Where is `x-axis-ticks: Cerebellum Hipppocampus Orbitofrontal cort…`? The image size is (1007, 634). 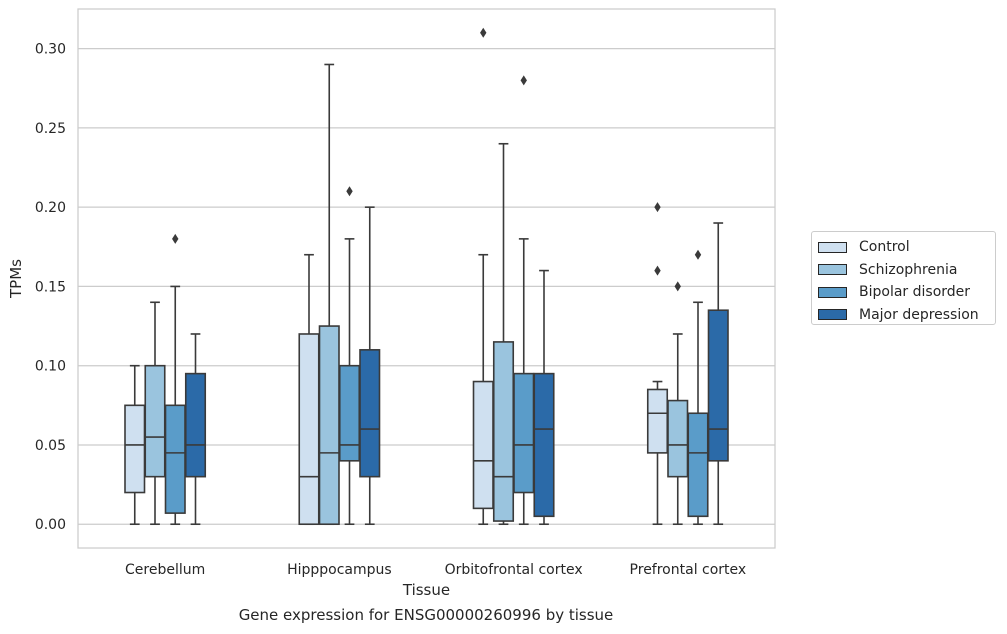
x-axis-ticks: Cerebellum Hipppocampus Orbitofrontal cort… is located at coordinates (435, 570).